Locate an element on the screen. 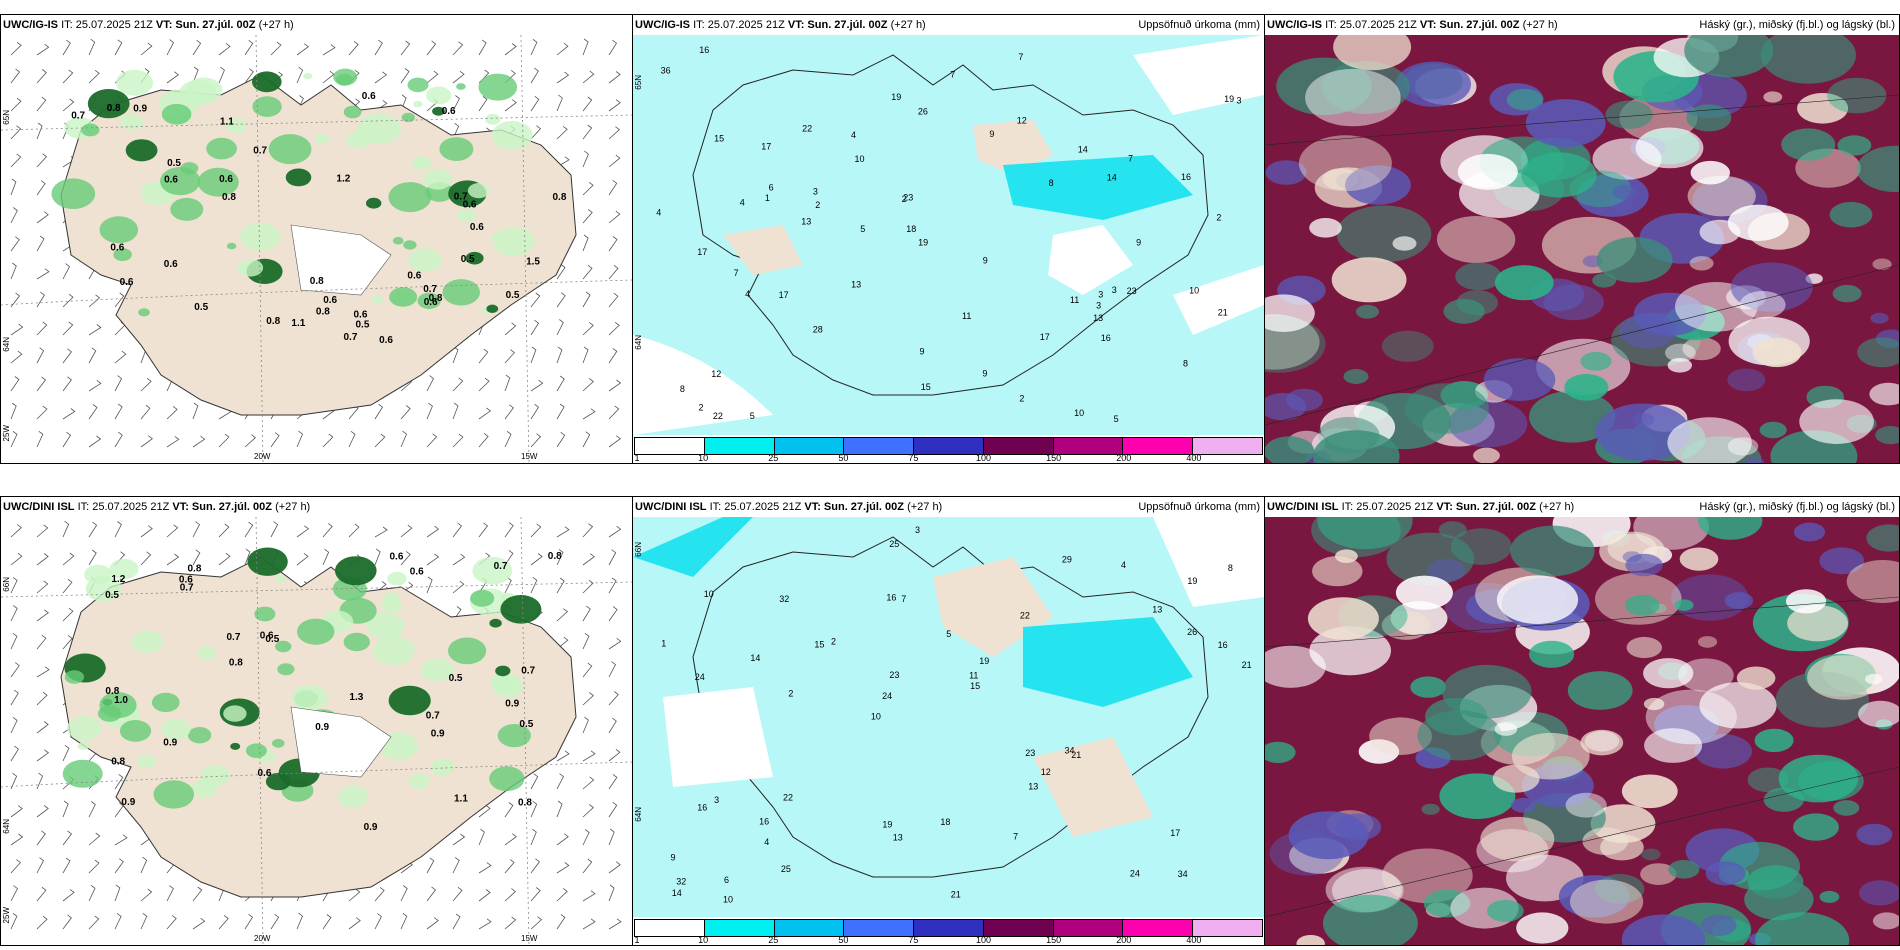  value-label: 11 is located at coordinates (966, 316).